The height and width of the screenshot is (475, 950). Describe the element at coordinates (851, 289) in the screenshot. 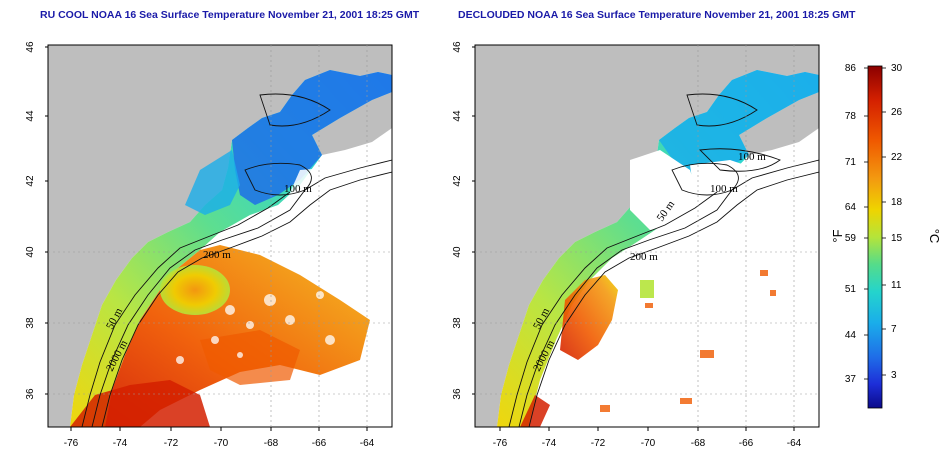

I see `colorbar-f-tick: 51` at that location.